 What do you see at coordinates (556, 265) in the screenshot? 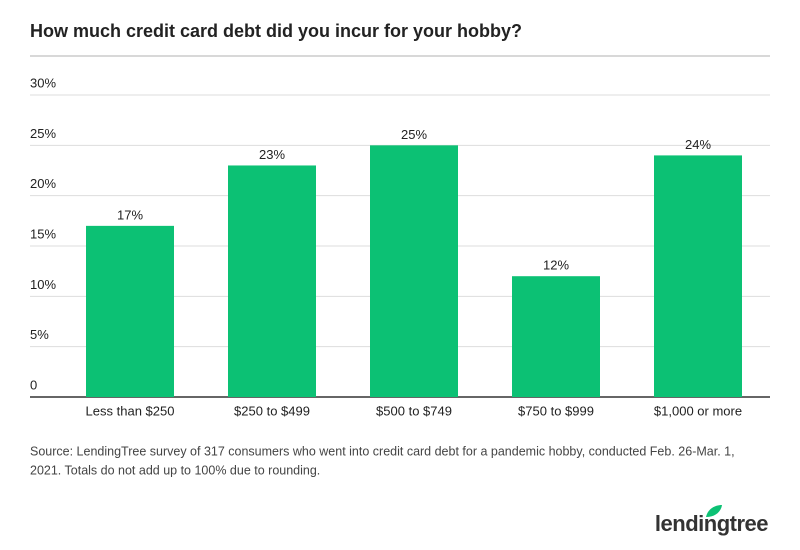
I see `value-label: 12%` at bounding box center [556, 265].